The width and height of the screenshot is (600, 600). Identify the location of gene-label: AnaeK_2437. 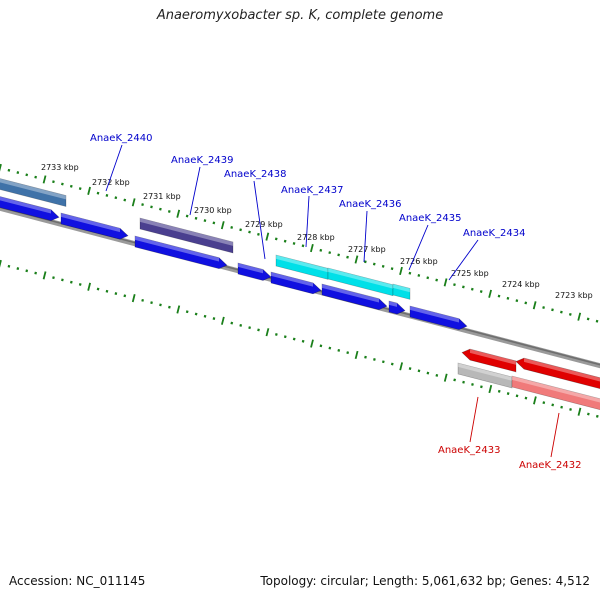
(312, 190).